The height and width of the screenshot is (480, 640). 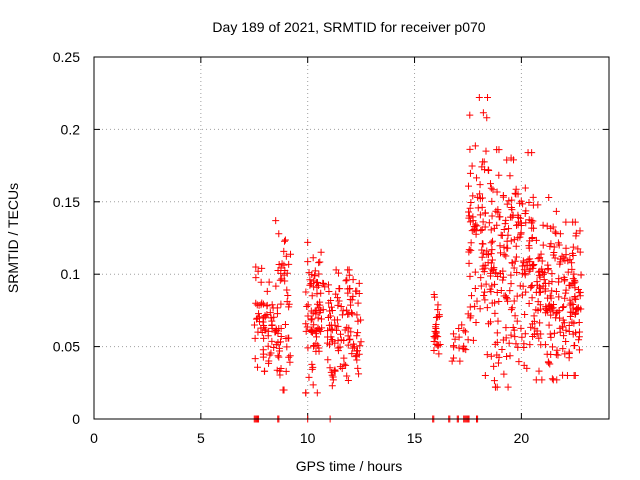 What do you see at coordinates (201, 438) in the screenshot?
I see `x-tick-label: 5` at bounding box center [201, 438].